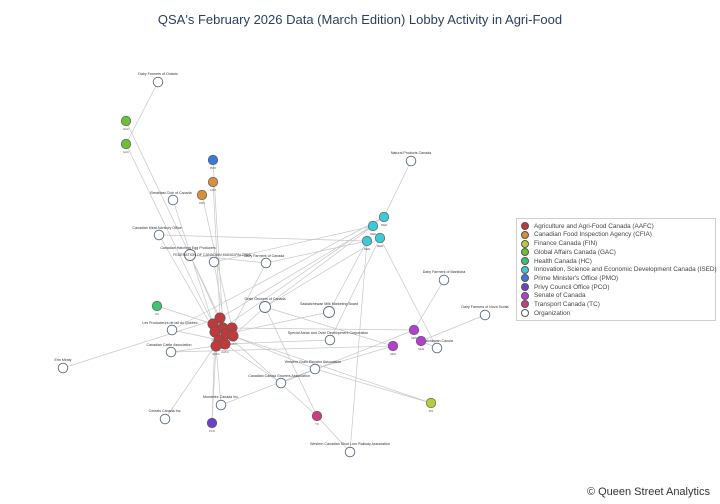 The height and width of the screenshot is (504, 720). I want to click on legend-label: Organization, so click(552, 313).